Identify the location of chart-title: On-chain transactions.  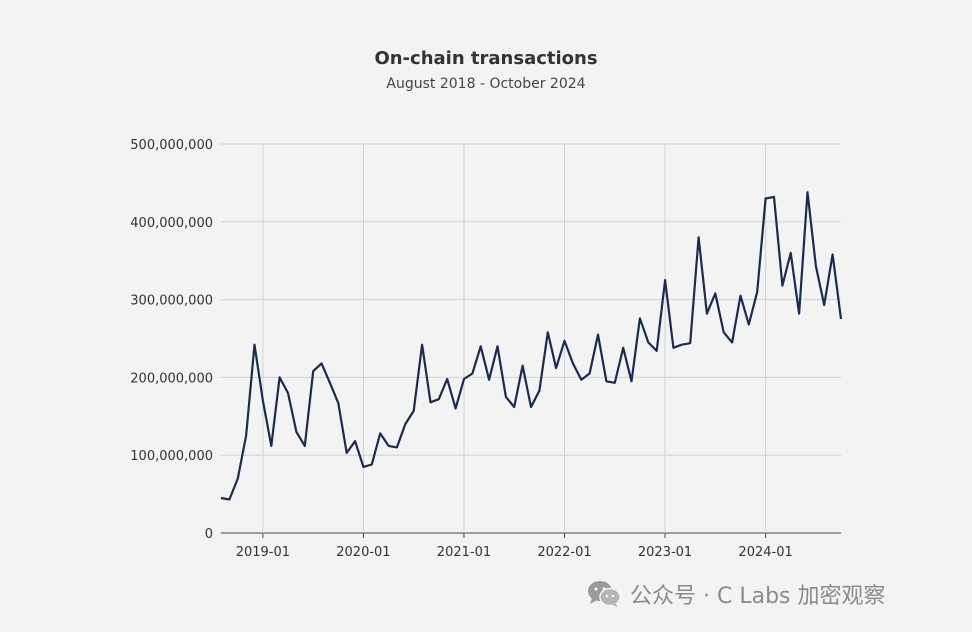
(486, 58).